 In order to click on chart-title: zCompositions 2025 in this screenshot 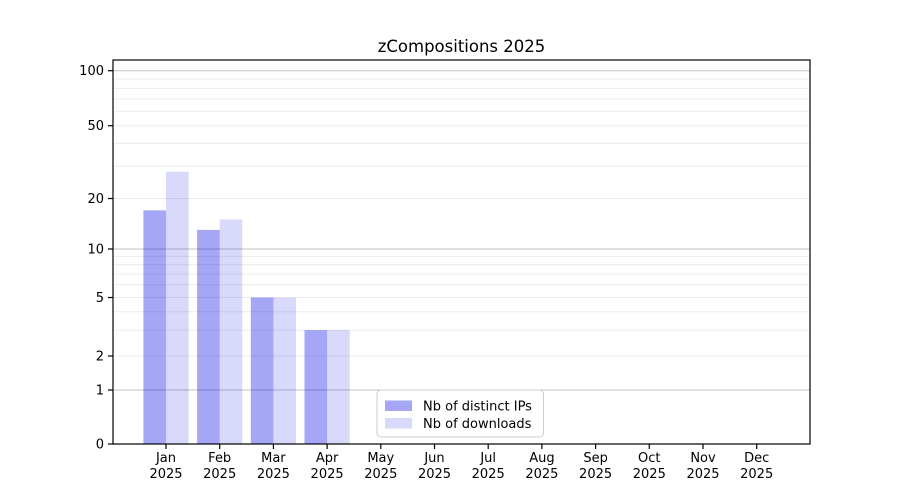, I will do `click(462, 46)`.